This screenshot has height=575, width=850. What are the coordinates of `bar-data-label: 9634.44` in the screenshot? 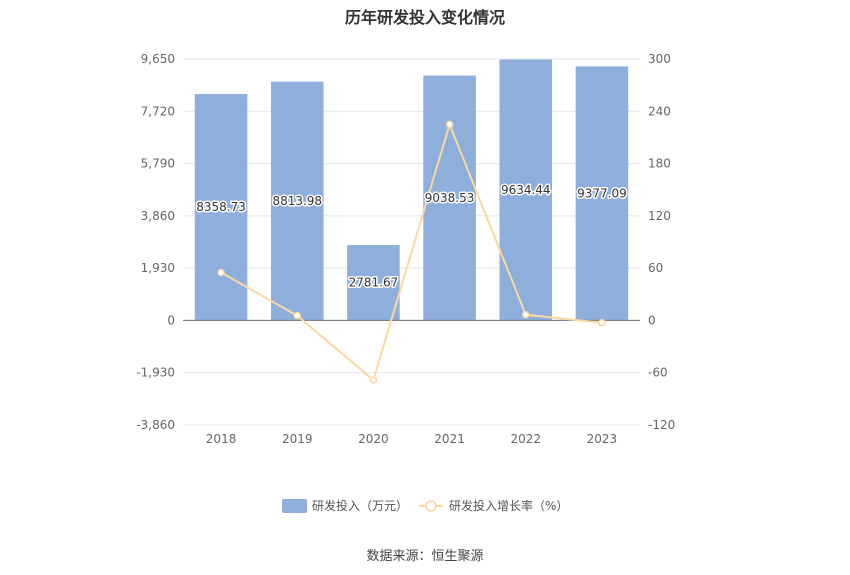 It's located at (526, 190).